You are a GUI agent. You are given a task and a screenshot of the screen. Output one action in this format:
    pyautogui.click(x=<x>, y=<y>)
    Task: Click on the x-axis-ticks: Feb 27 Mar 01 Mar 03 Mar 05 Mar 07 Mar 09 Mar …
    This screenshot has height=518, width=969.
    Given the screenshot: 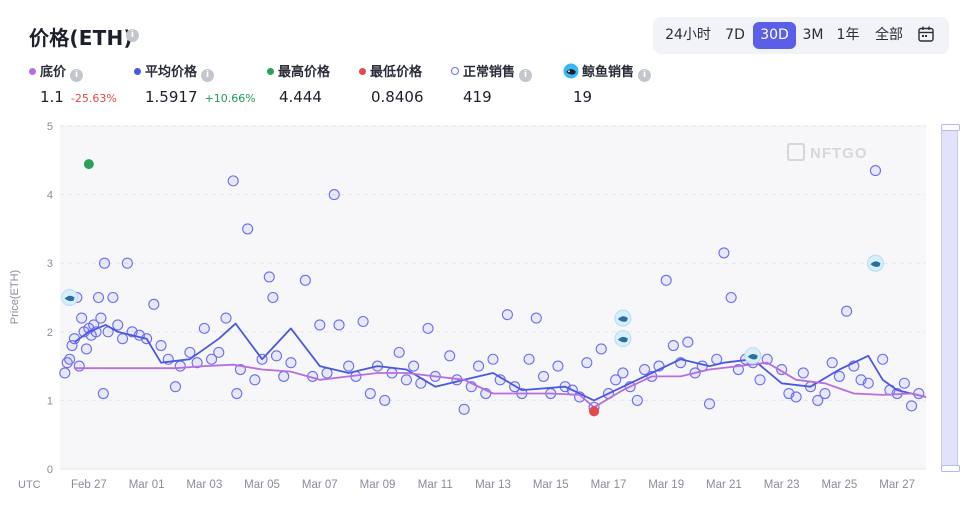 What is the action you would take?
    pyautogui.click(x=493, y=485)
    